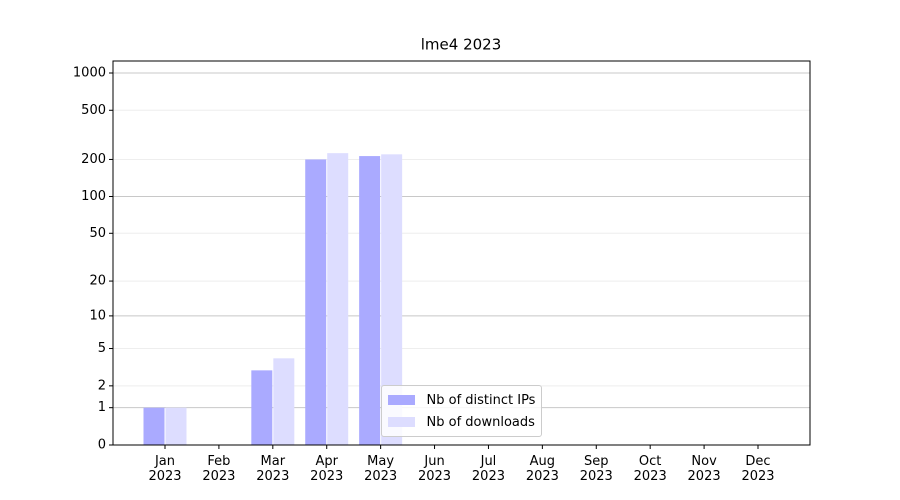 This screenshot has height=500, width=900. I want to click on y-tick-label: 1, so click(102, 407).